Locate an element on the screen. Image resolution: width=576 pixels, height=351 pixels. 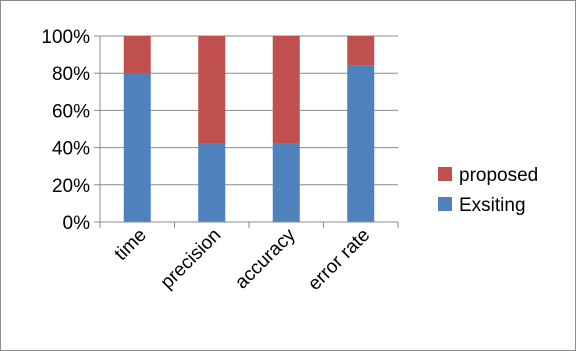
bar-exsiting-time is located at coordinates (137, 147).